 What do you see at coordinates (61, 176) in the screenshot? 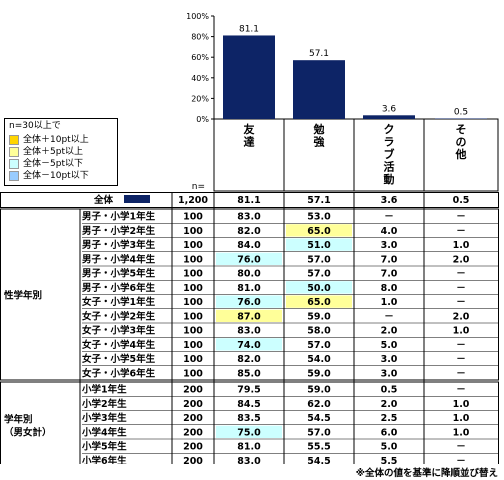
I see `legend-item: 全体－10pt以下` at bounding box center [61, 176].